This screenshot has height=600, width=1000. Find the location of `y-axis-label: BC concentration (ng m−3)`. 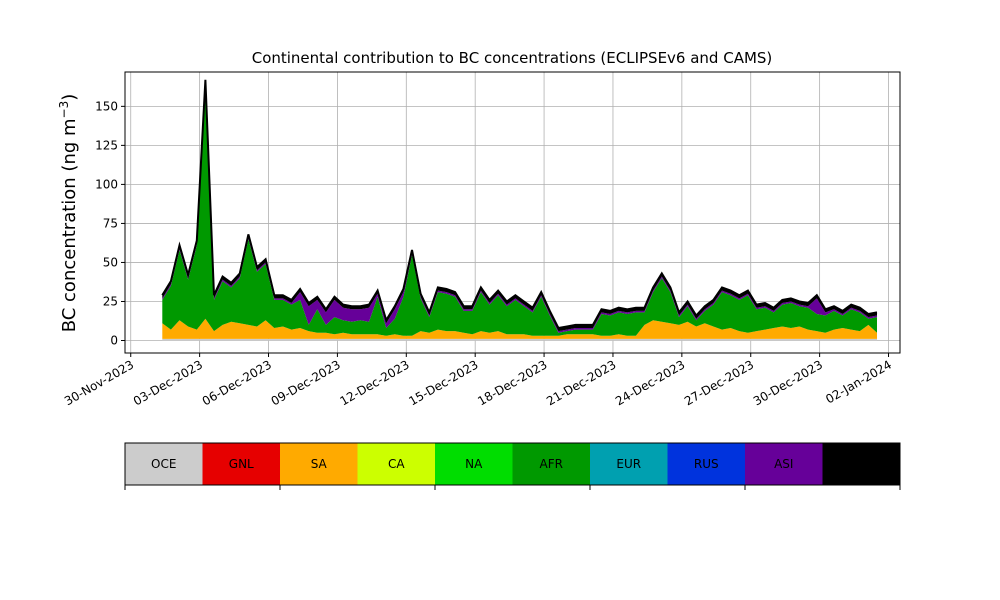

y-axis-label: BC concentration (ng m−3) is located at coordinates (68, 213).